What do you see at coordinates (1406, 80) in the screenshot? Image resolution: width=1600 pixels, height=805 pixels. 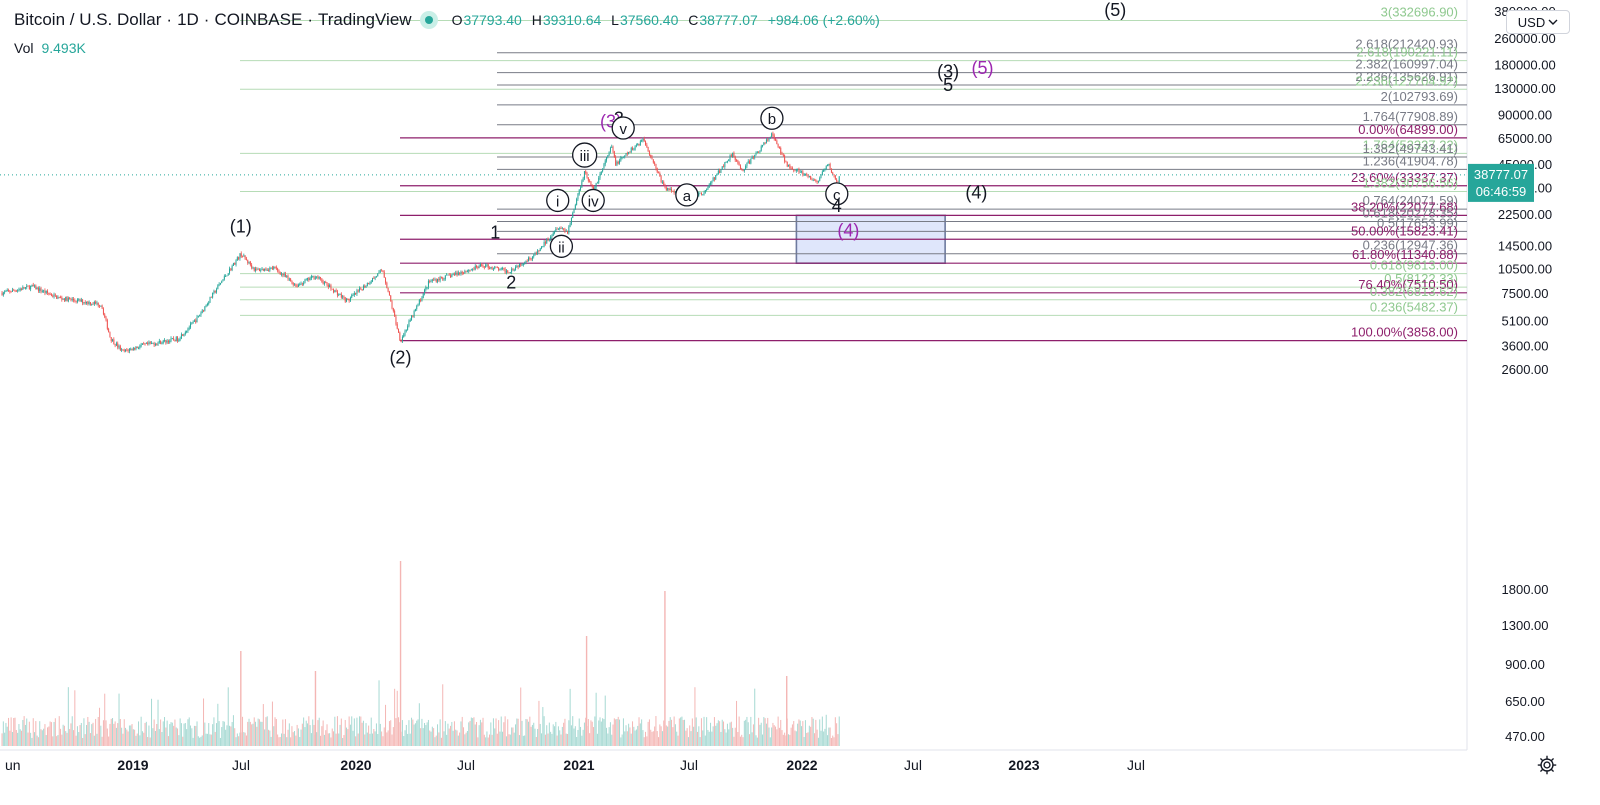 I see `fib-level-label: 2.236(127704.92)` at bounding box center [1406, 80].